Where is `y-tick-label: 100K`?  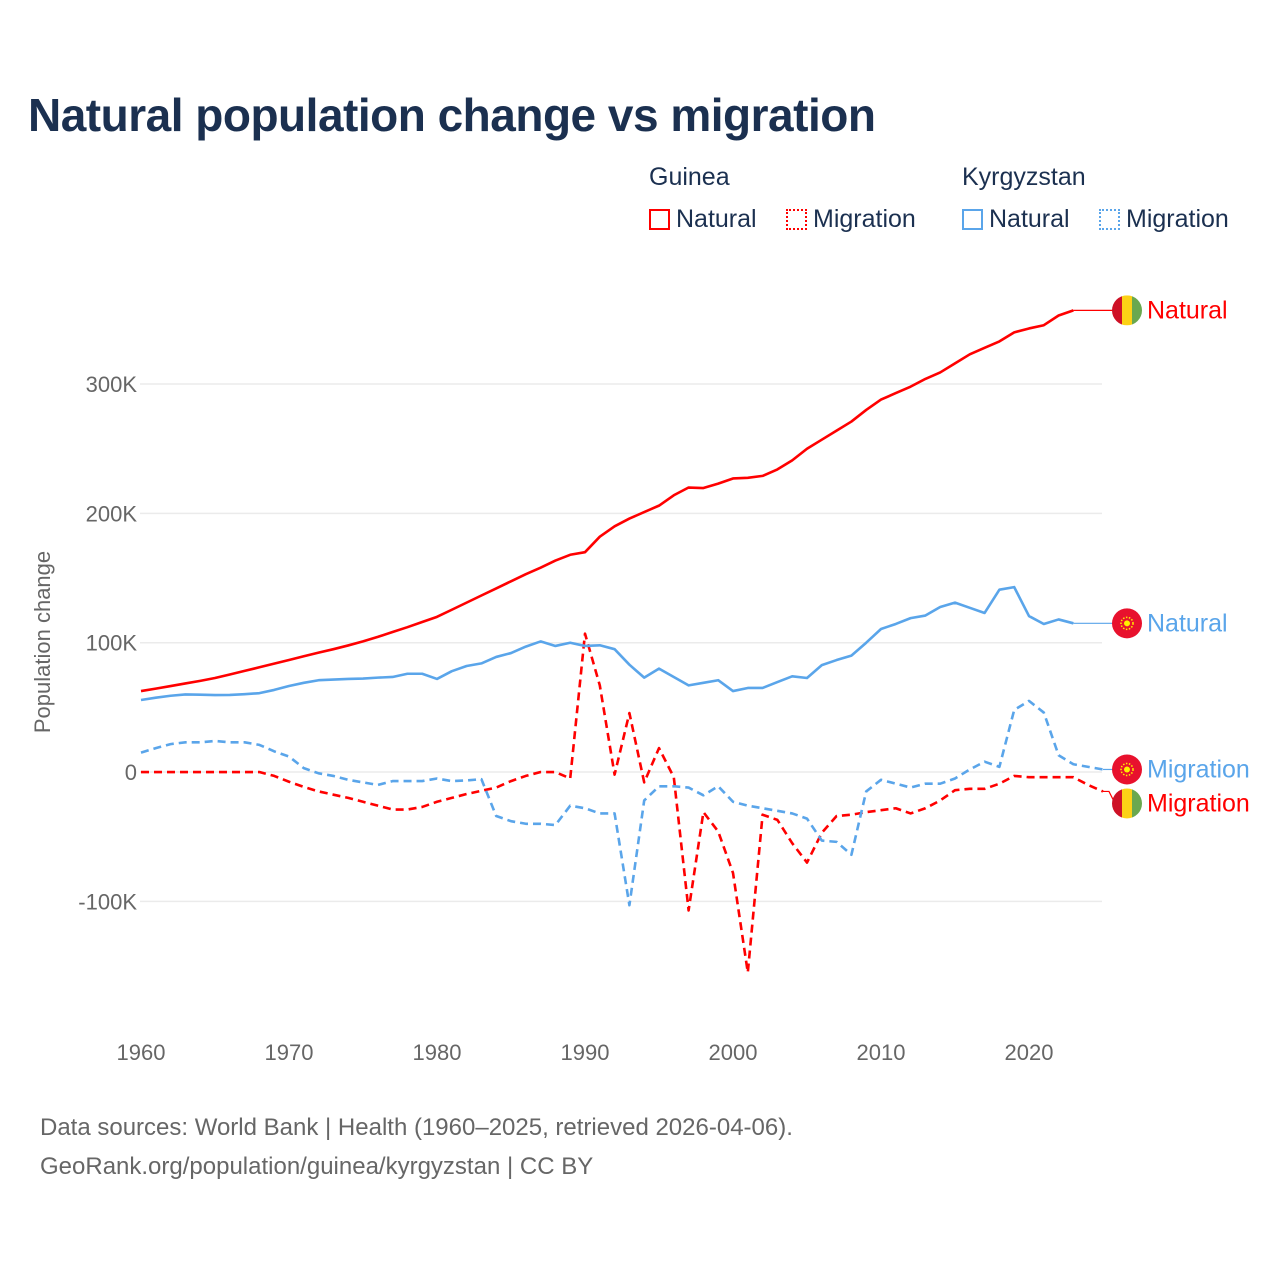 y-tick-label: 100K is located at coordinates (112, 643).